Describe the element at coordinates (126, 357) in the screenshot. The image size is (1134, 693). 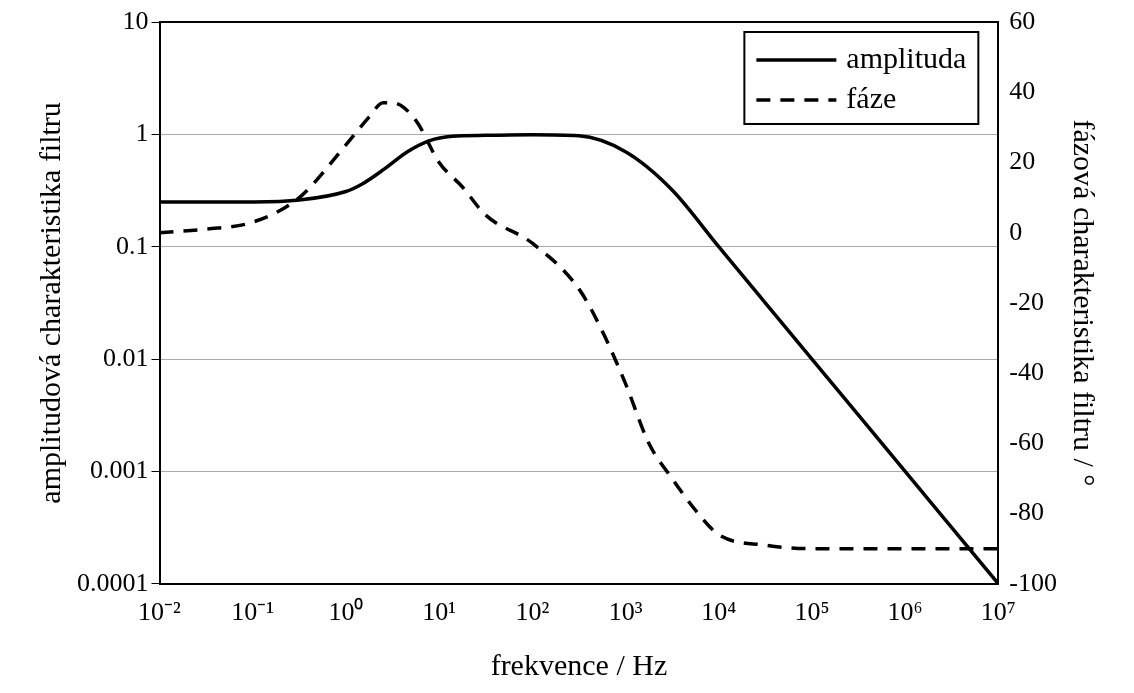
I see `y-tick-label: 0.01` at that location.